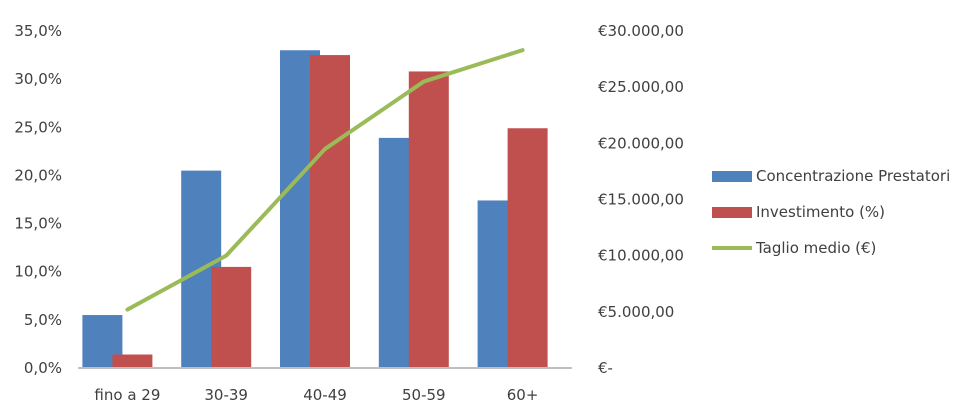 The image size is (974, 420). I want to click on right-tick-label: €25.000,00, so click(641, 87).